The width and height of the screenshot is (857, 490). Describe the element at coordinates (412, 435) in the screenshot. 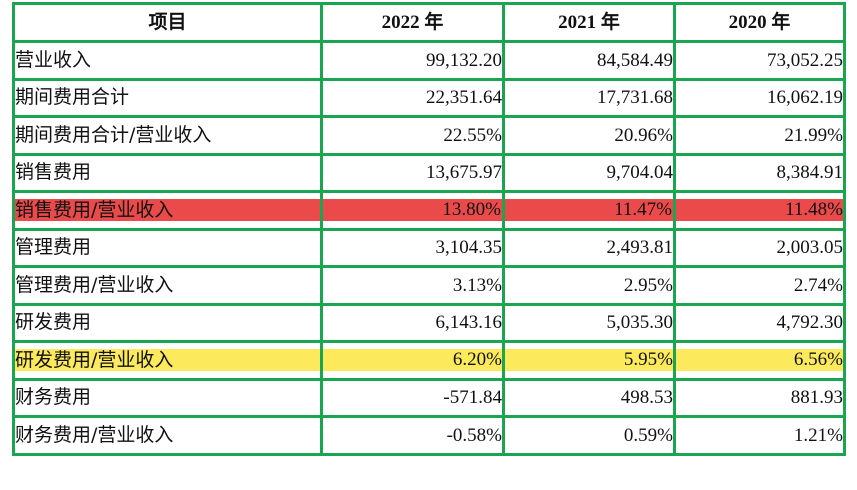

I see `cell-2022: -0.58%` at that location.